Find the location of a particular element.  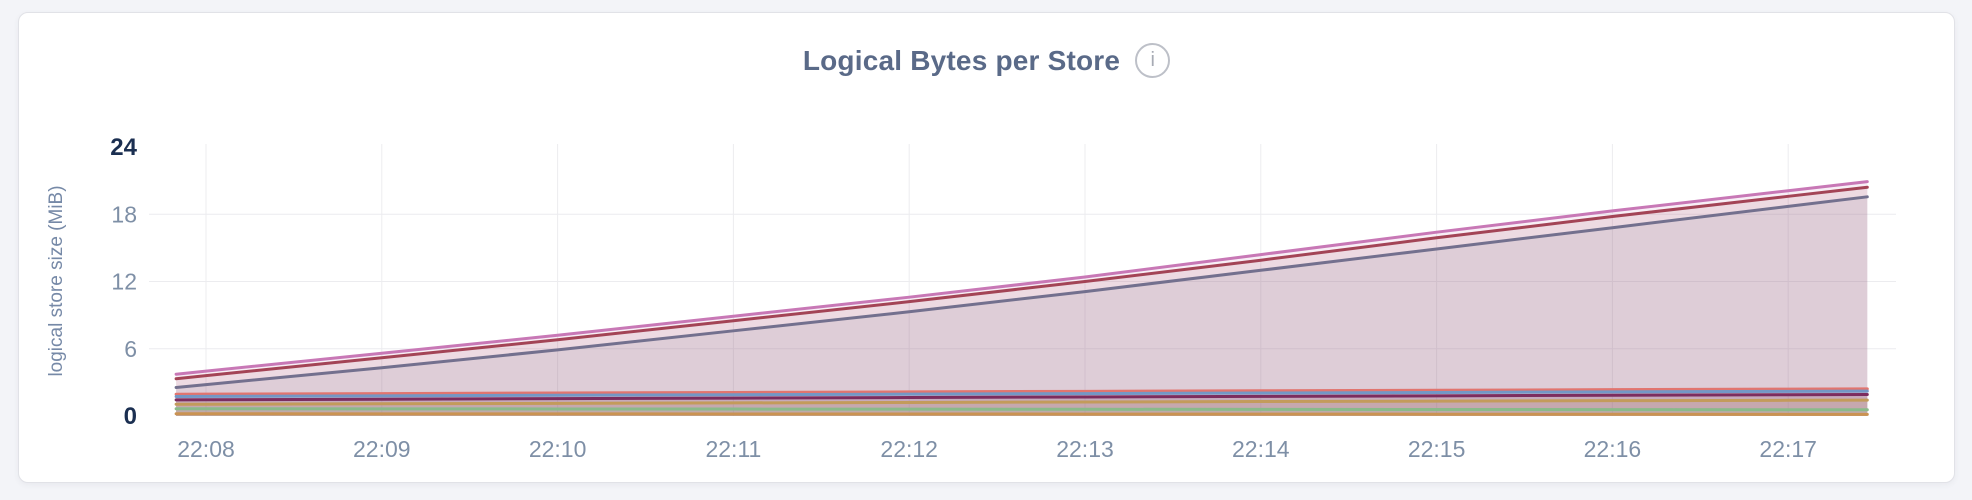

y-tick-label: 6 is located at coordinates (130, 349).